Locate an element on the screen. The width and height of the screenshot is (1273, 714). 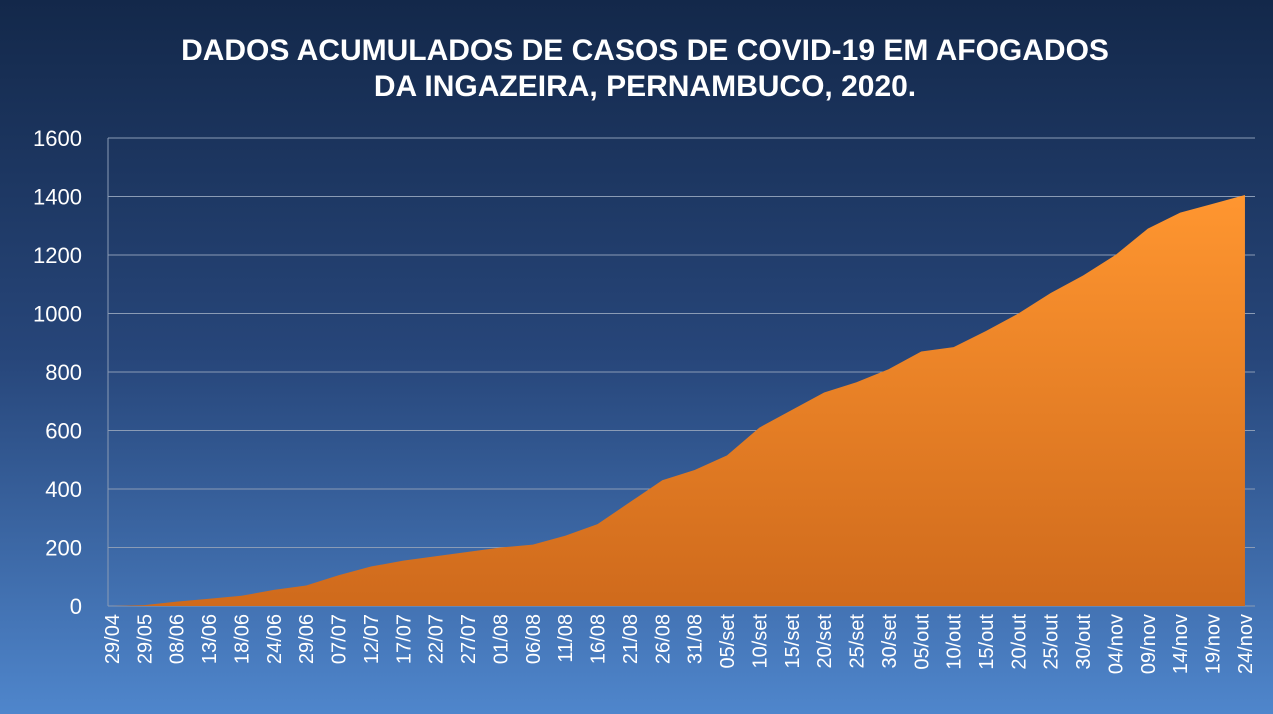
x-tick-label: 10/set is located at coordinates (760, 641).